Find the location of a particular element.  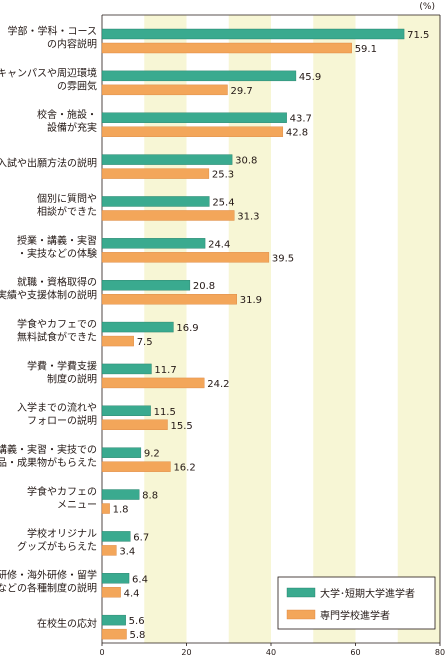

category-label: 制度の説明 is located at coordinates (72, 378).